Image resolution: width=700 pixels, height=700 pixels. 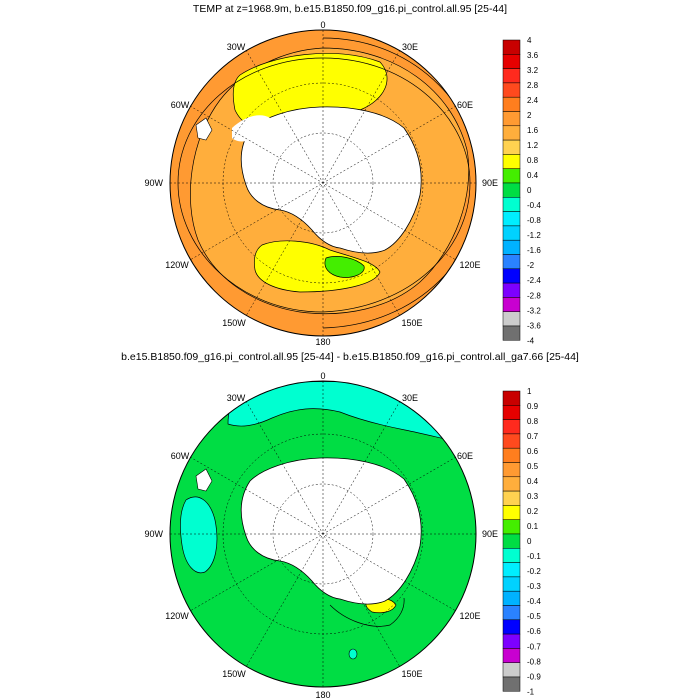 What do you see at coordinates (411, 674) in the screenshot?
I see `lon-label-150e: 150E` at bounding box center [411, 674].